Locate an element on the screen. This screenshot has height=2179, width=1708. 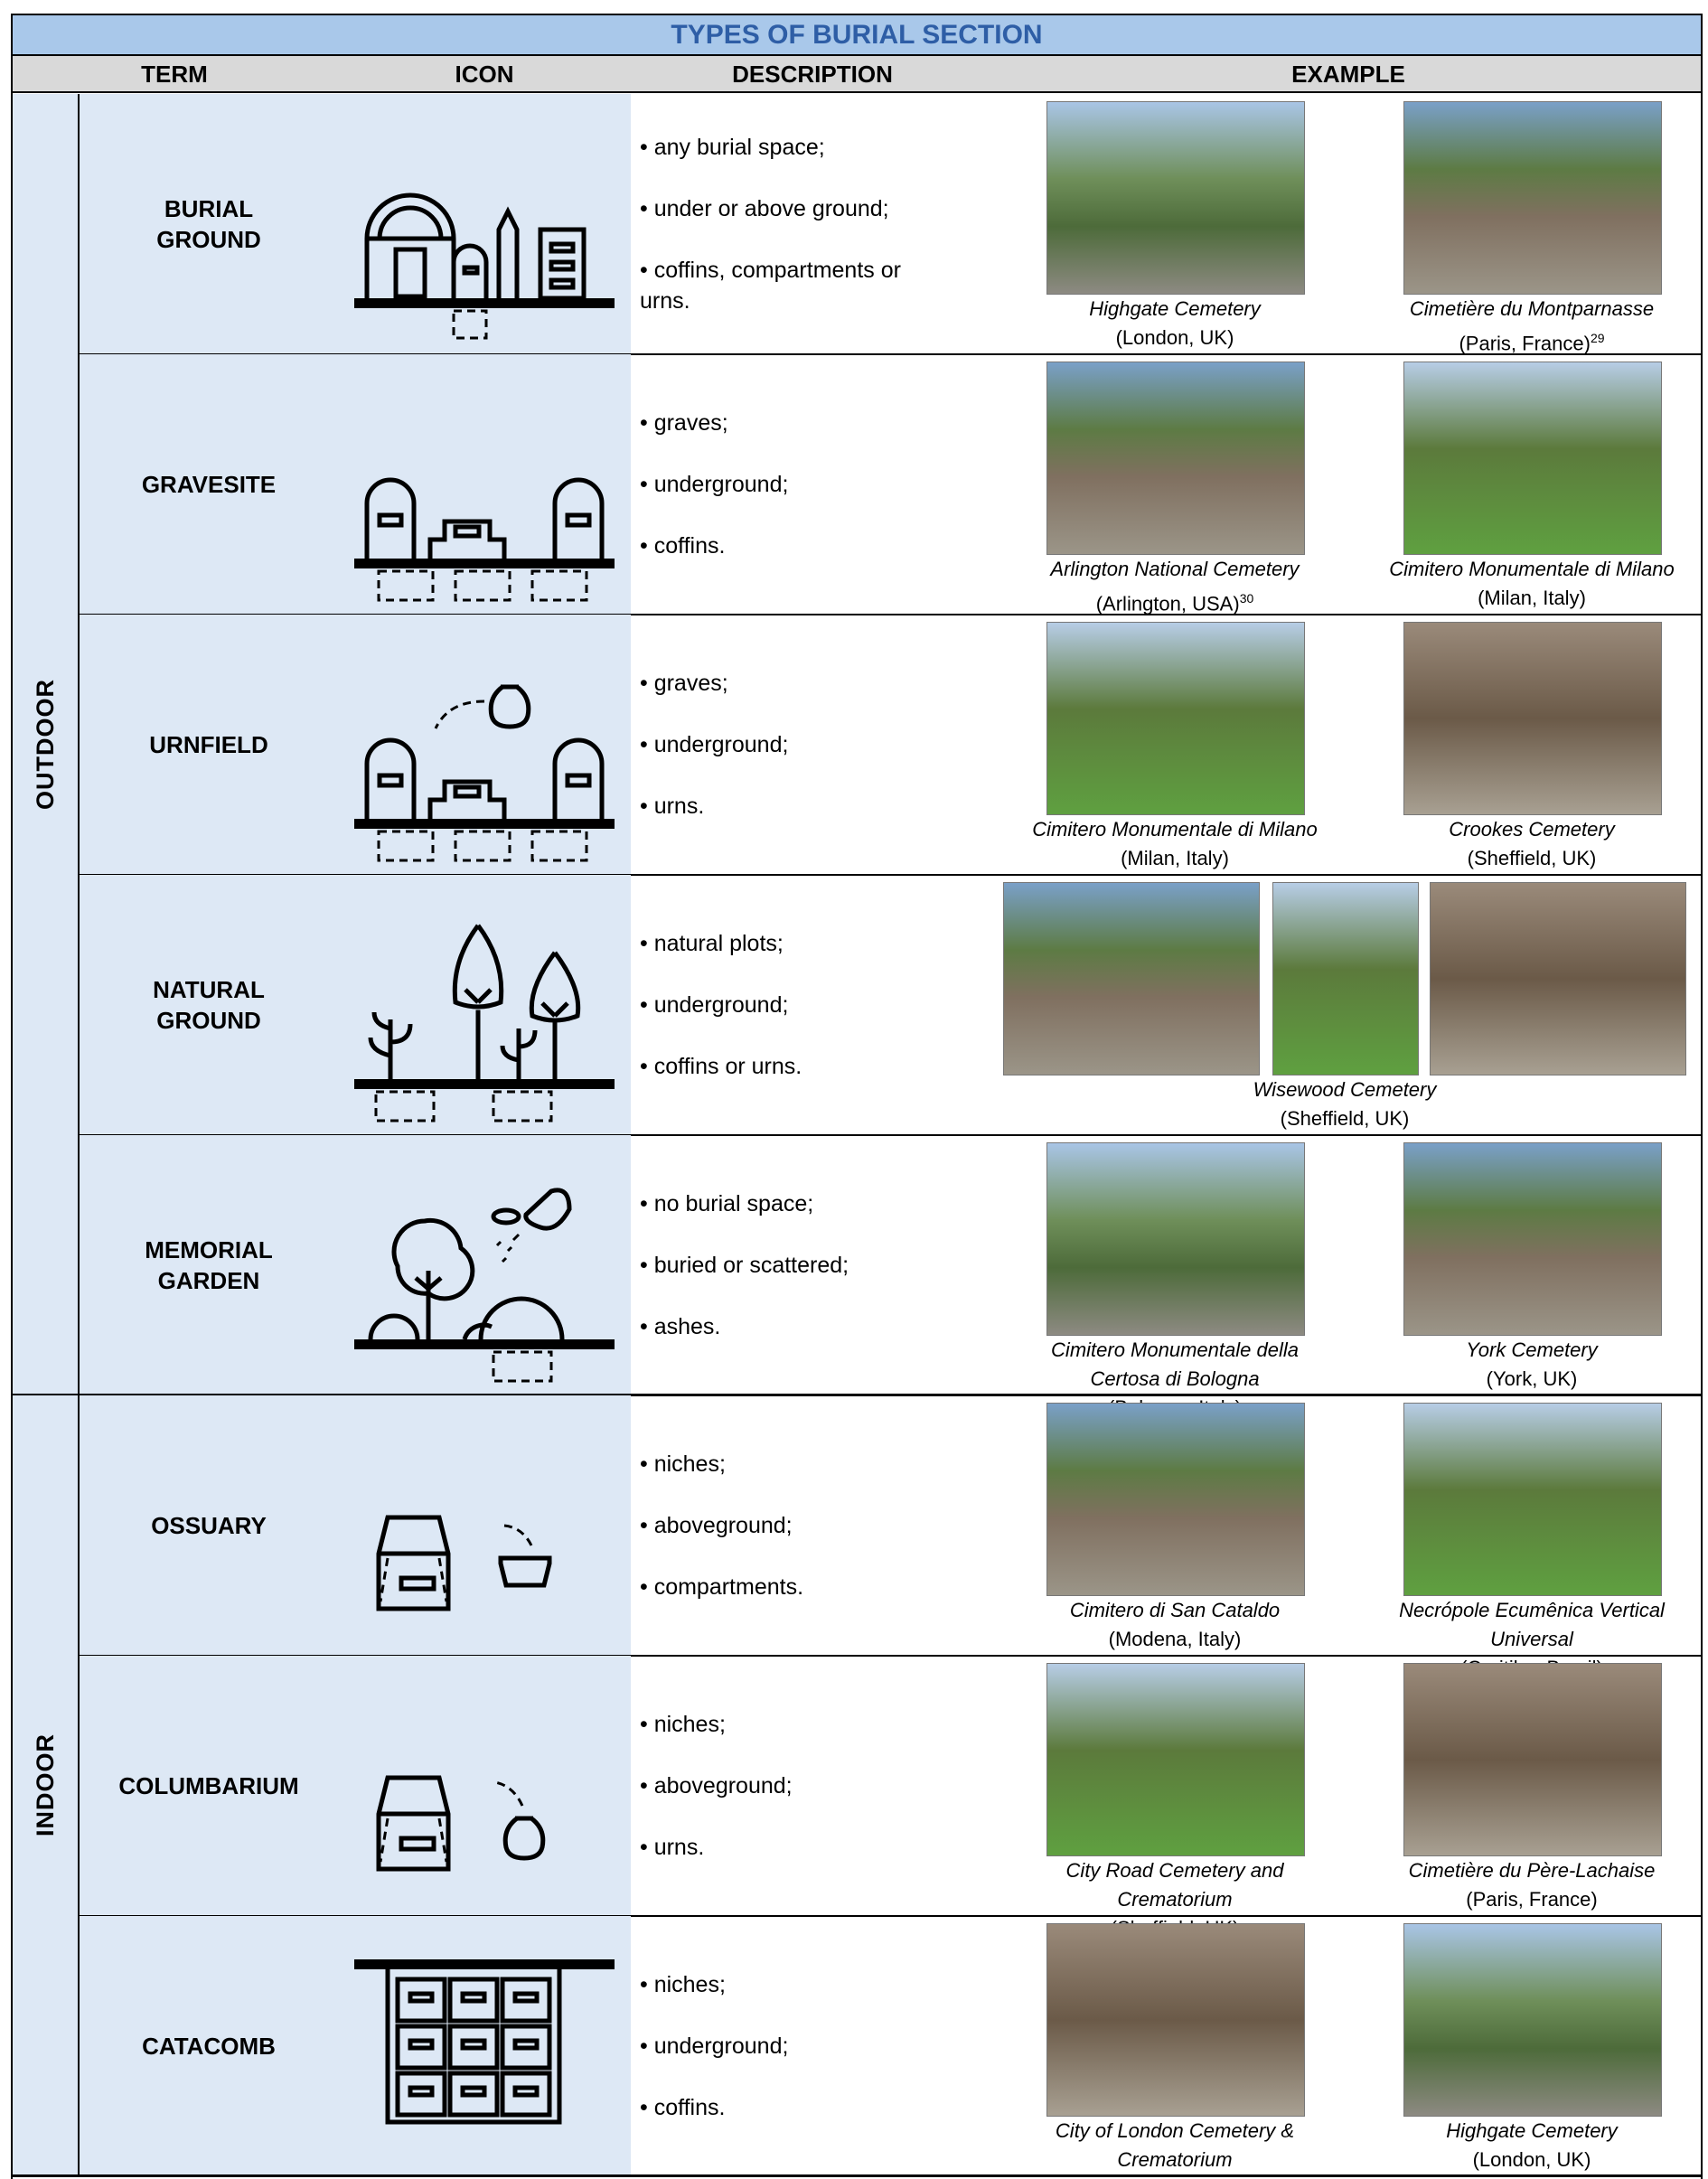
description-item: • coffins, compartments or urns. is located at coordinates (770, 286).